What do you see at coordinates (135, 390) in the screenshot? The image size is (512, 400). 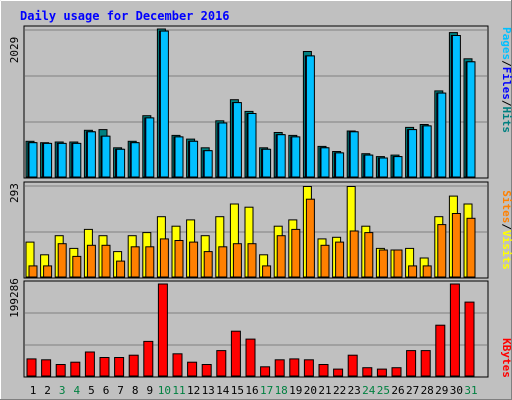 I see `x-tick-label: 8` at bounding box center [135, 390].